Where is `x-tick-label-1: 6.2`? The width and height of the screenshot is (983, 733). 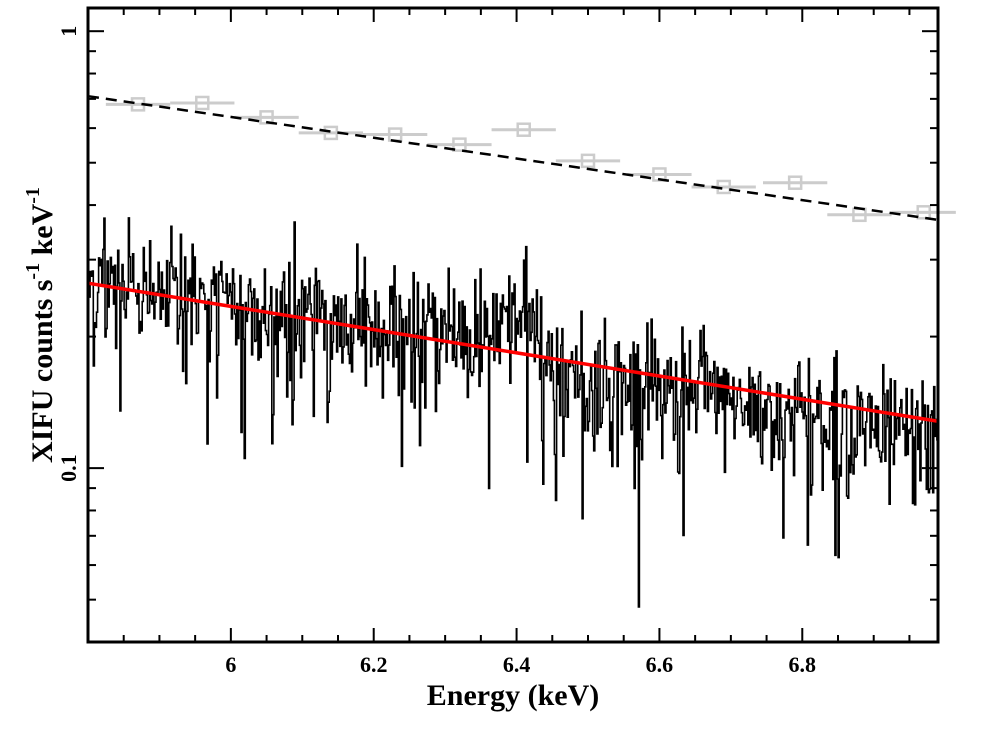
x-tick-label-1: 6.2 is located at coordinates (374, 664).